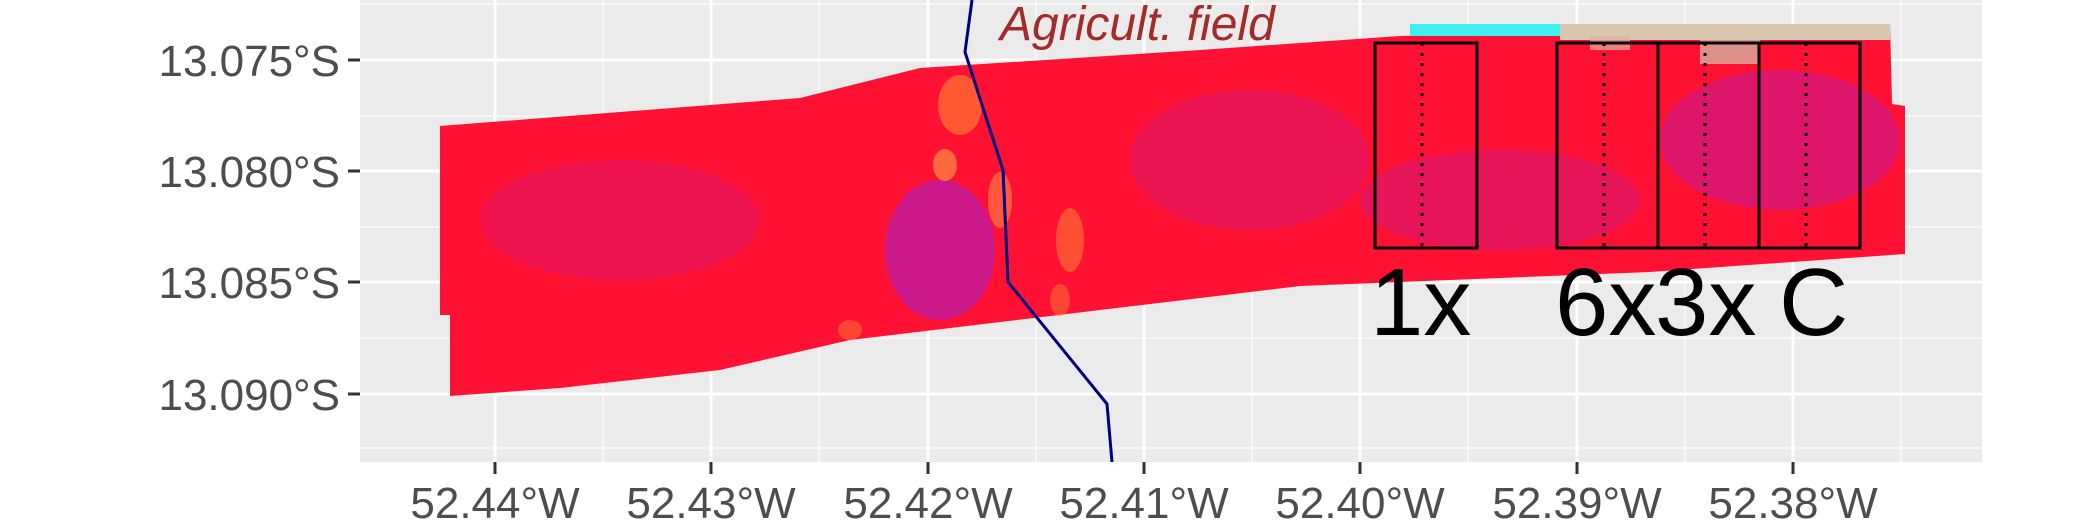 The height and width of the screenshot is (528, 2100). Describe the element at coordinates (1809, 145) in the screenshot. I see `plot-c-outline` at that location.